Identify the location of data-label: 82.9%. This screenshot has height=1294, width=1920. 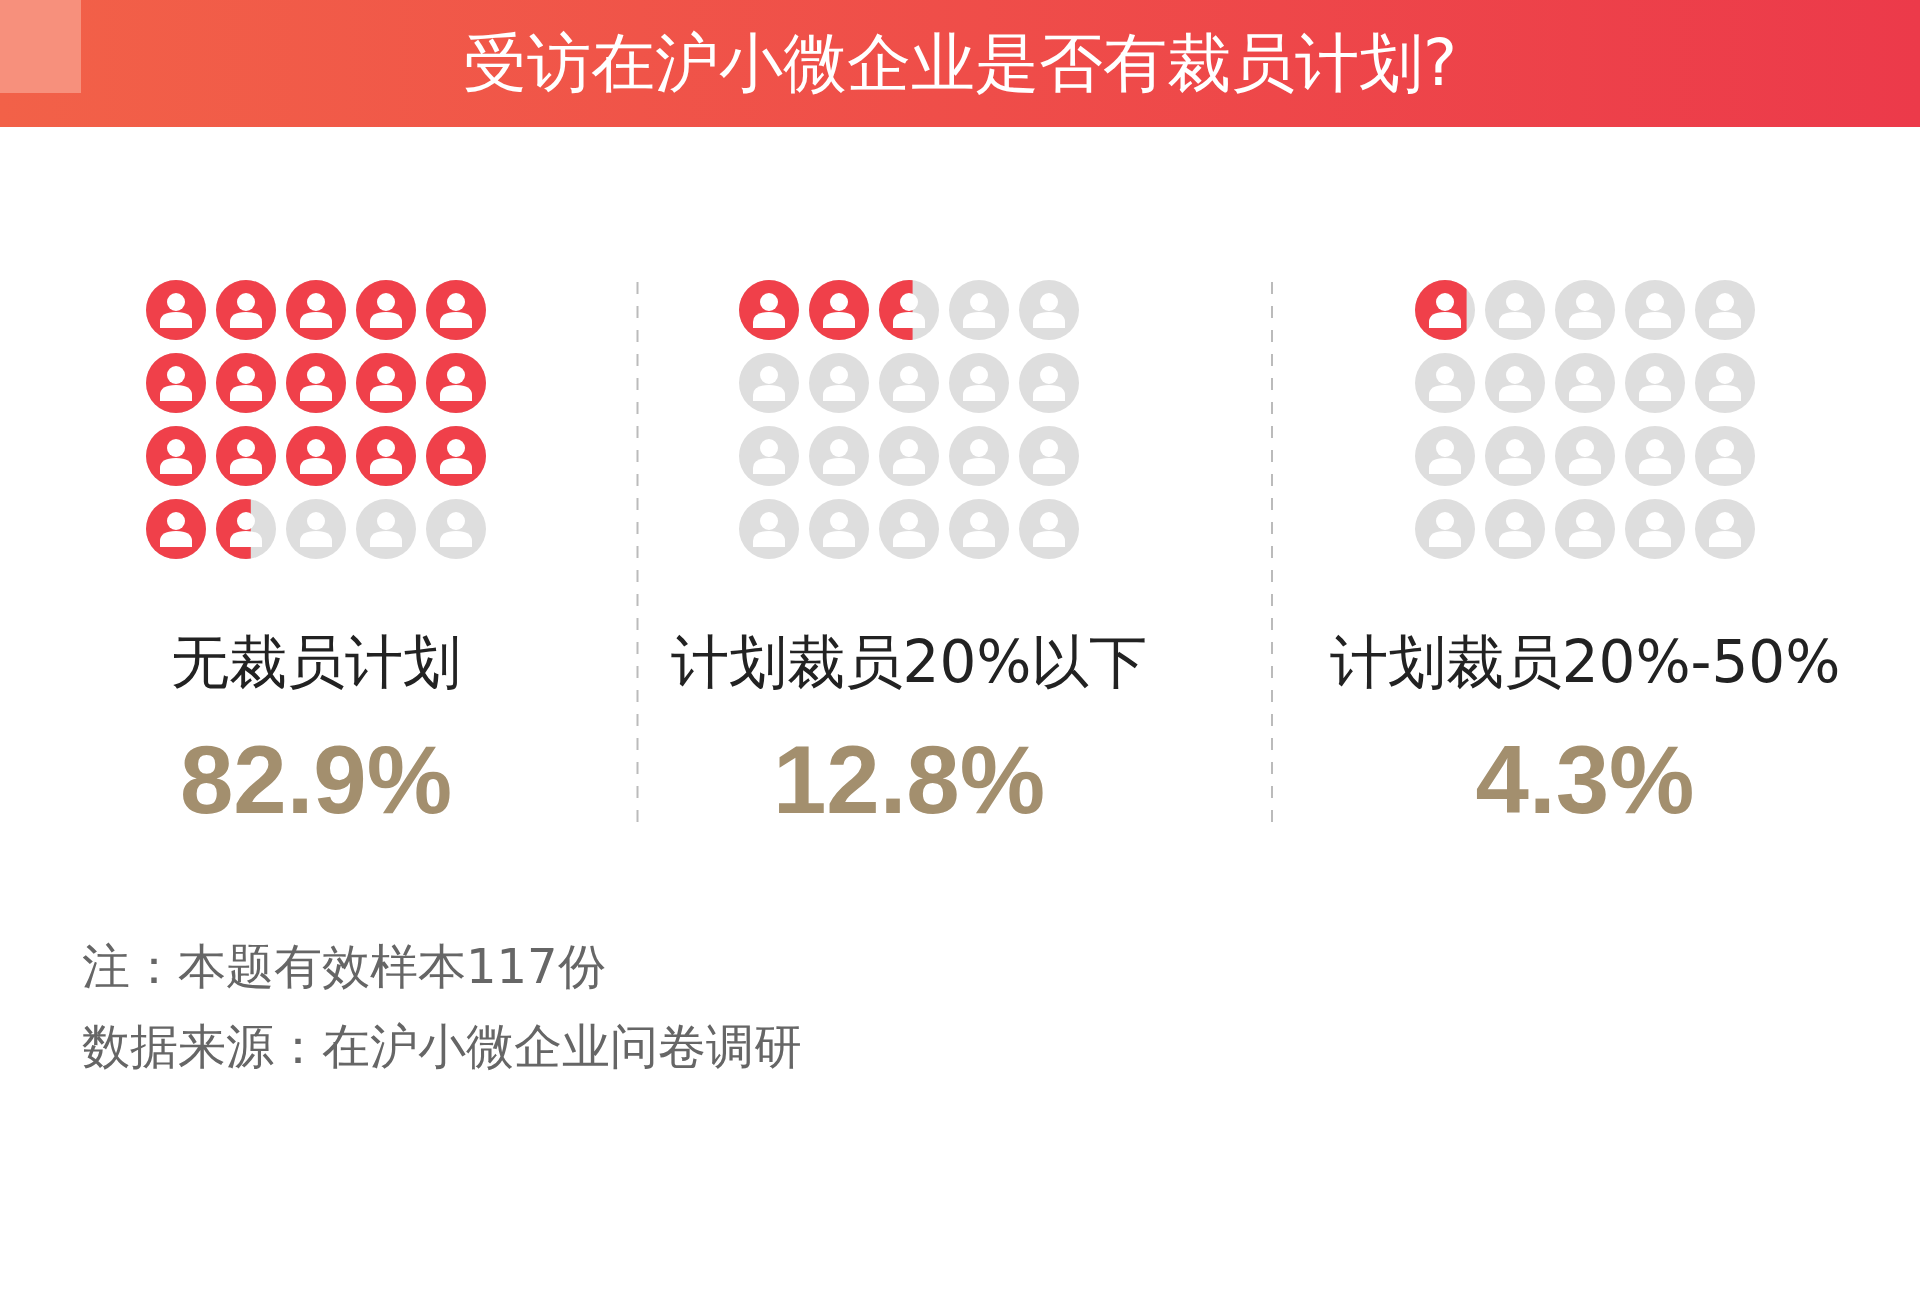
(316, 780).